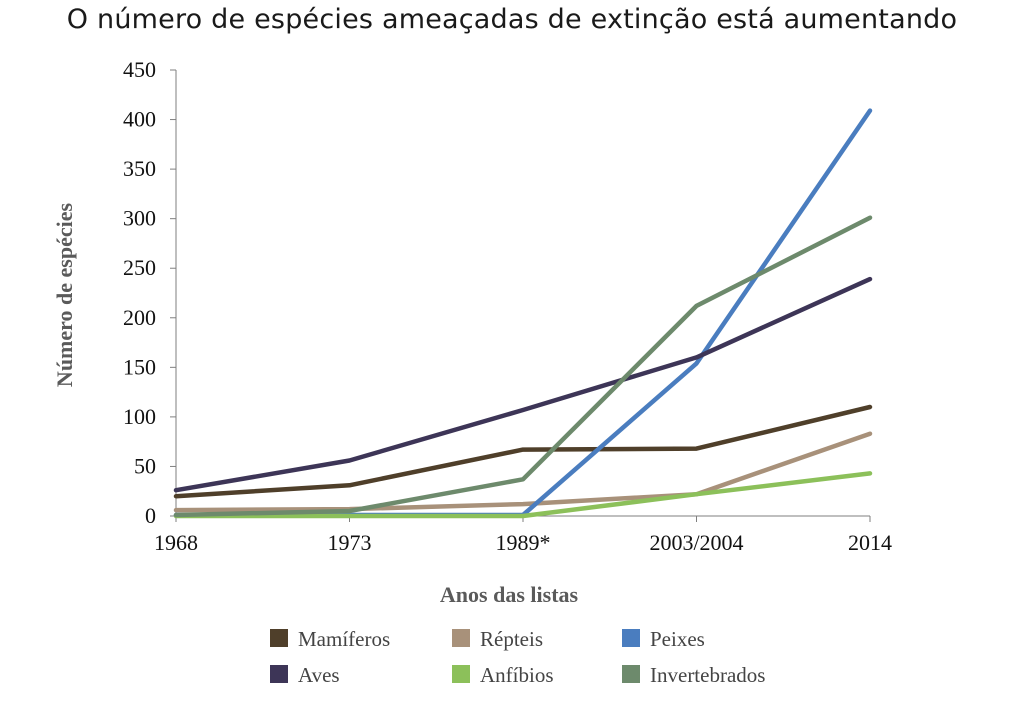 This screenshot has height=707, width=1024. Describe the element at coordinates (870, 542) in the screenshot. I see `x-tick-label: 2014` at that location.